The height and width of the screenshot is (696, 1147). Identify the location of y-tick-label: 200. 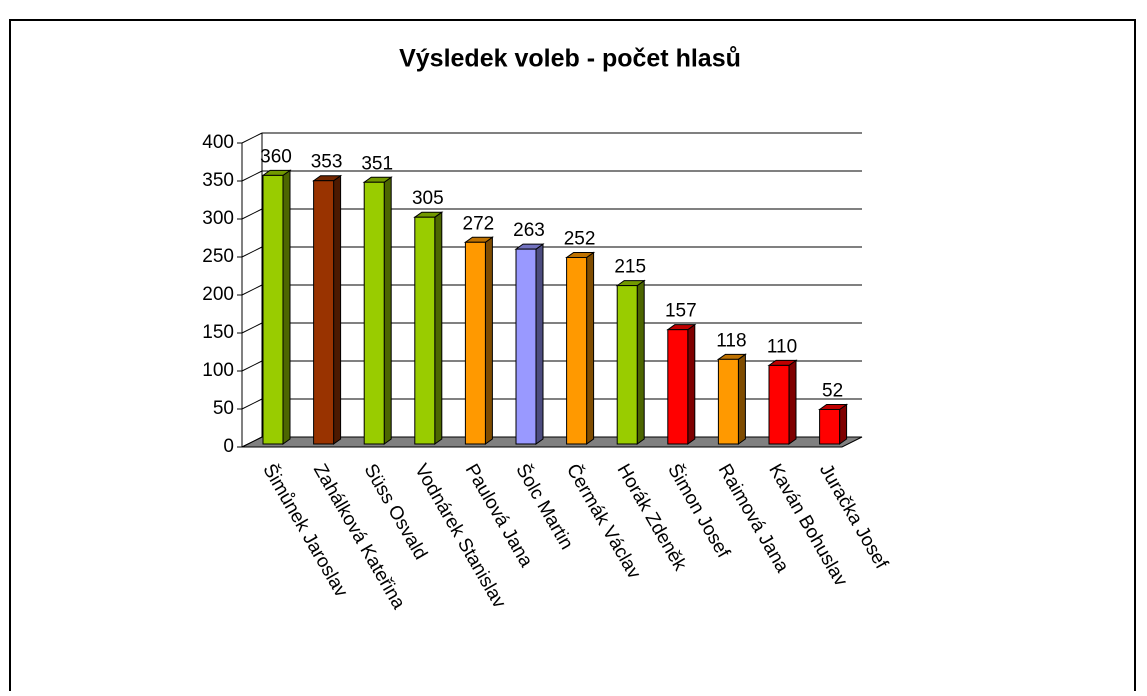
(218, 294).